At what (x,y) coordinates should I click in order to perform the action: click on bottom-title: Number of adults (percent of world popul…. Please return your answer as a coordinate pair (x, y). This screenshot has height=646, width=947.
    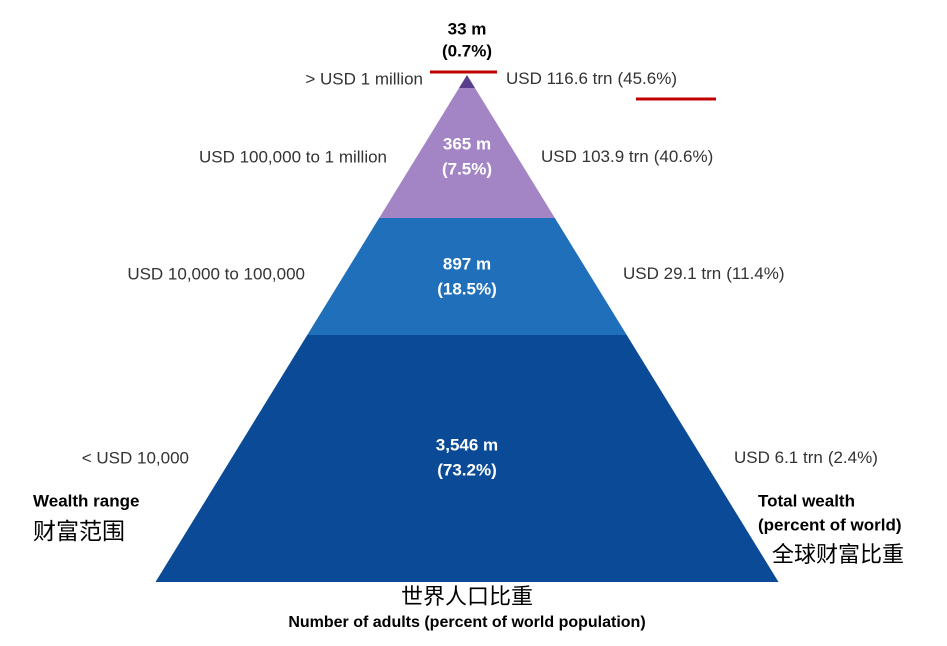
    Looking at the image, I should click on (466, 622).